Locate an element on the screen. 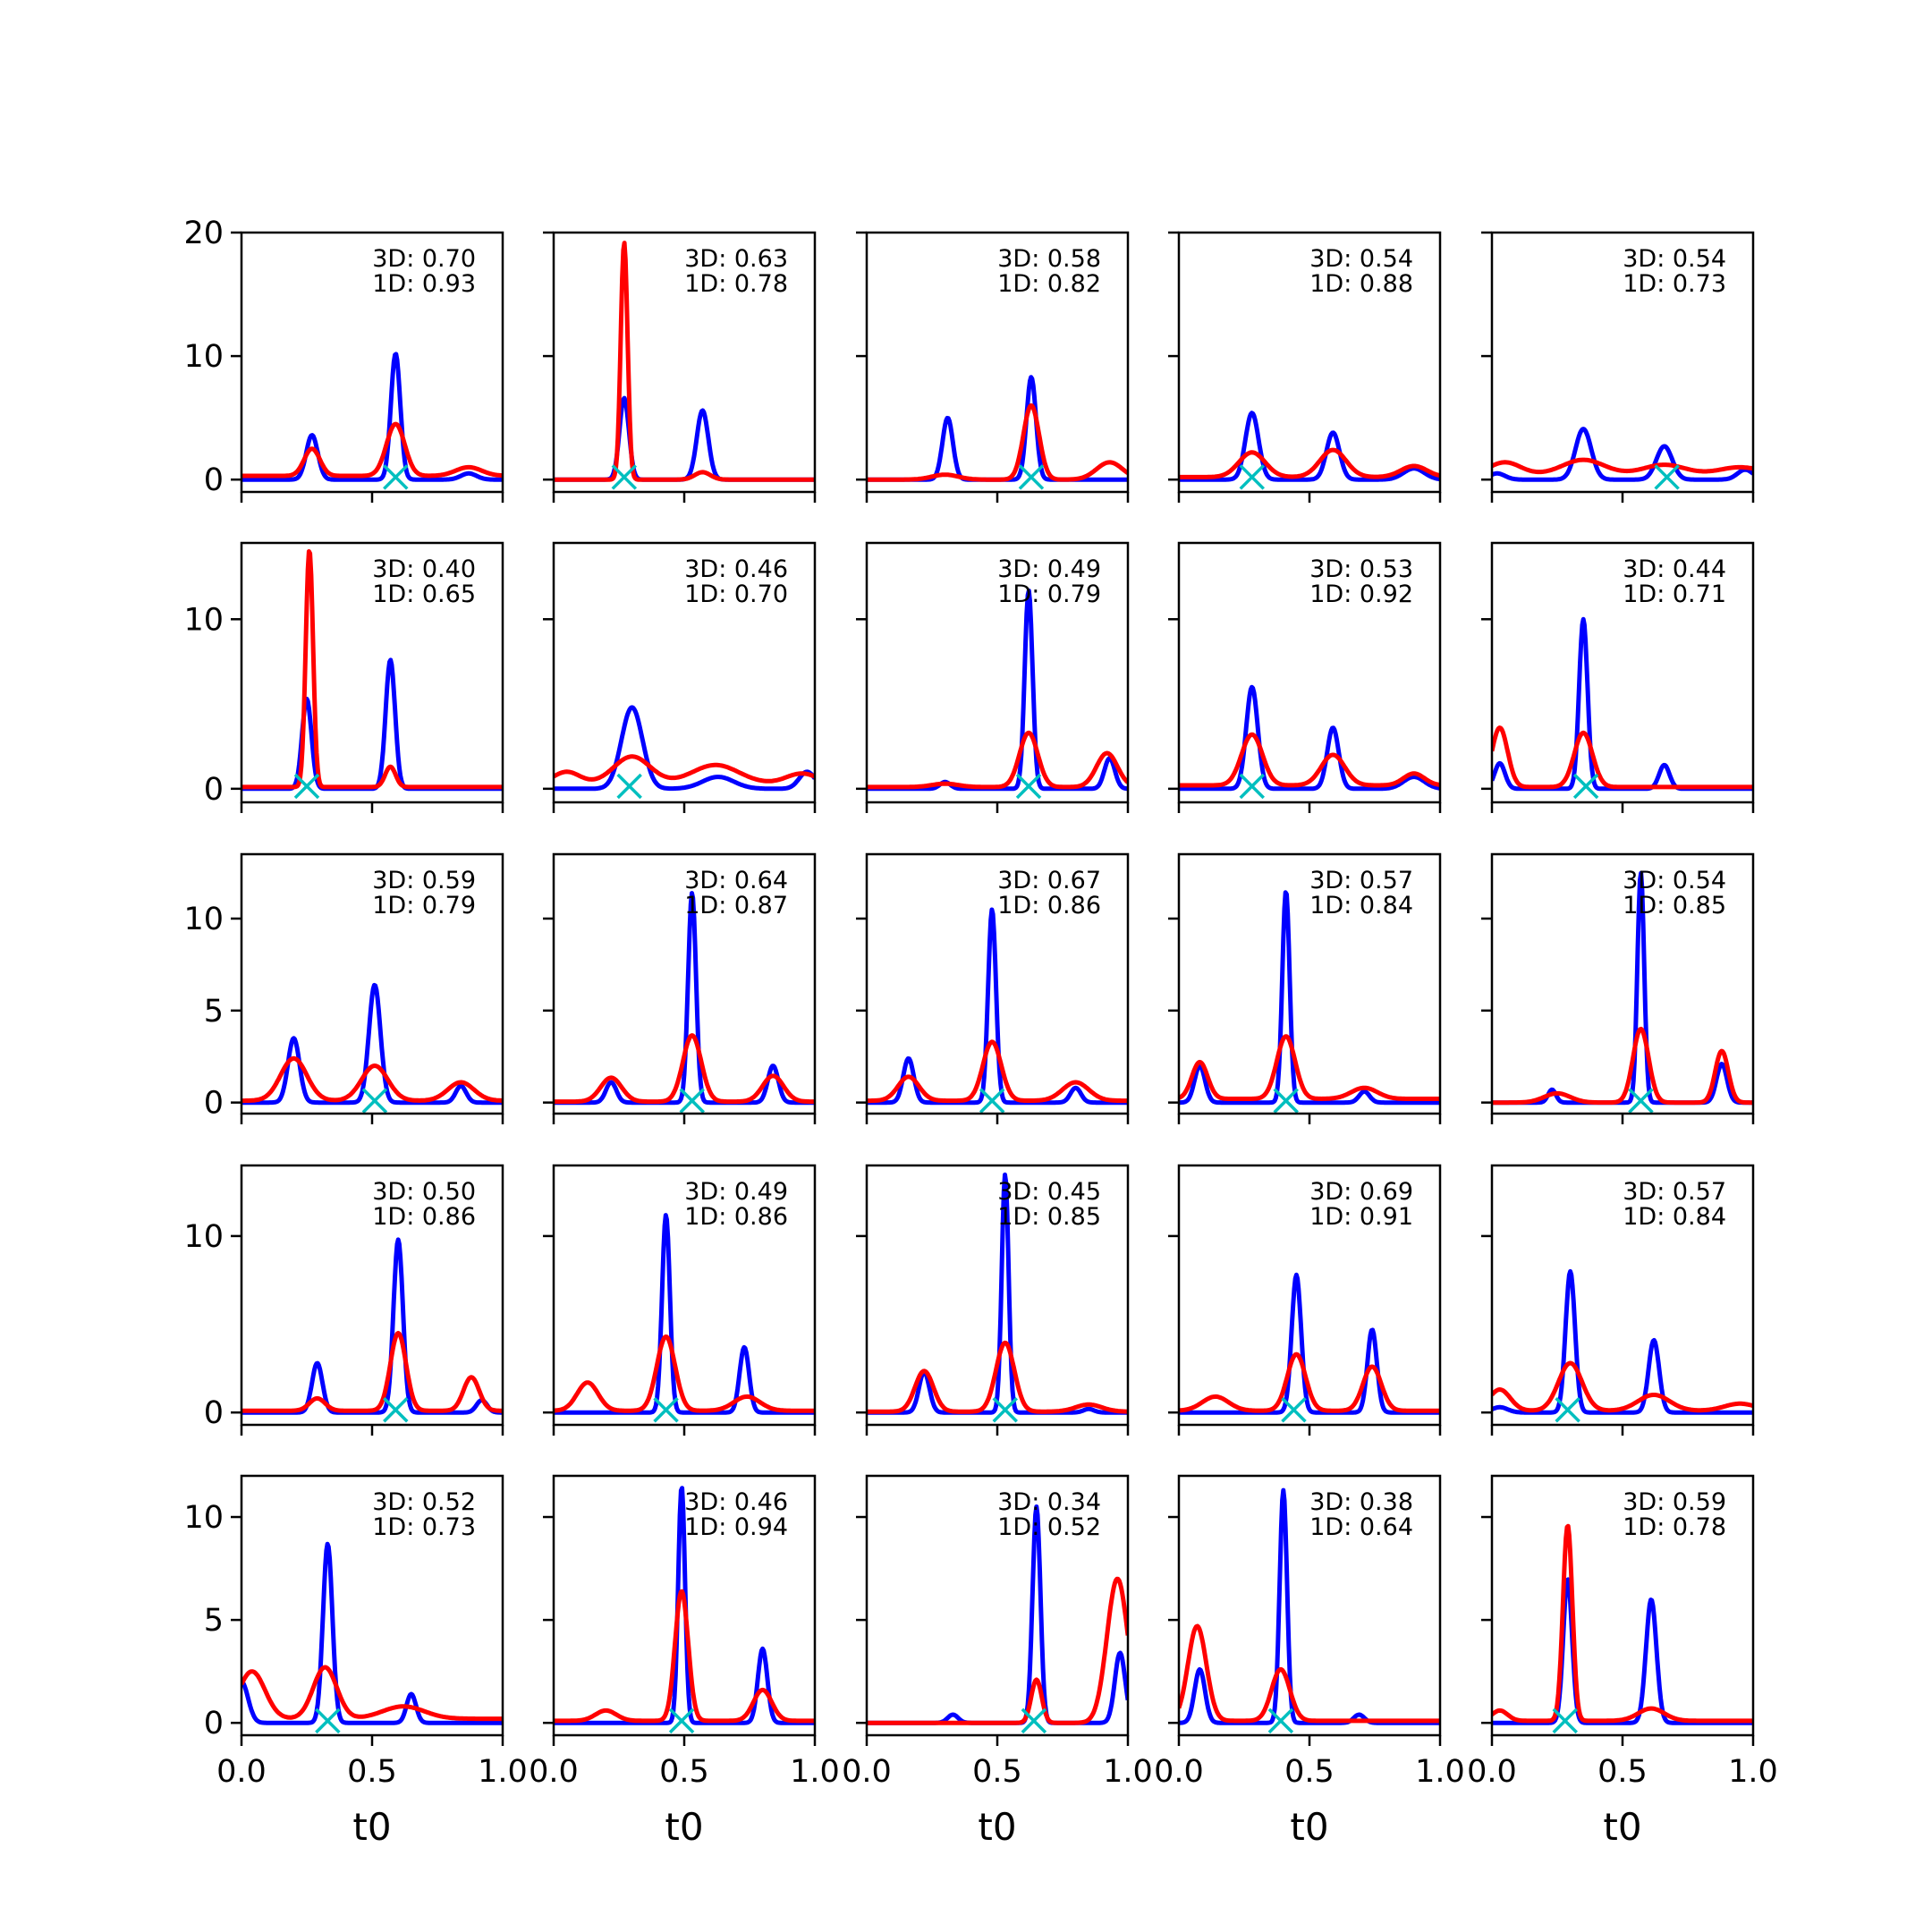 This screenshot has height=1932, width=1932. score-annotation: 3D: 0.52 is located at coordinates (424, 1502).